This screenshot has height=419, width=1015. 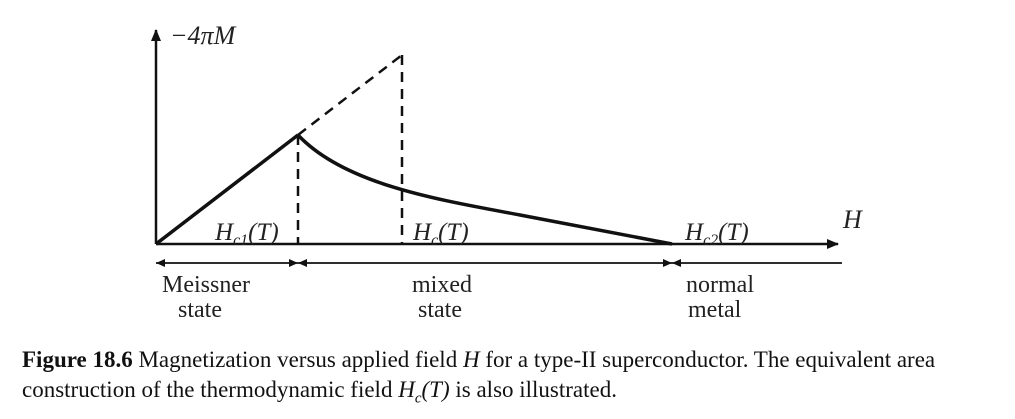 I want to click on figure-label: Figure 18.6, so click(x=77, y=359).